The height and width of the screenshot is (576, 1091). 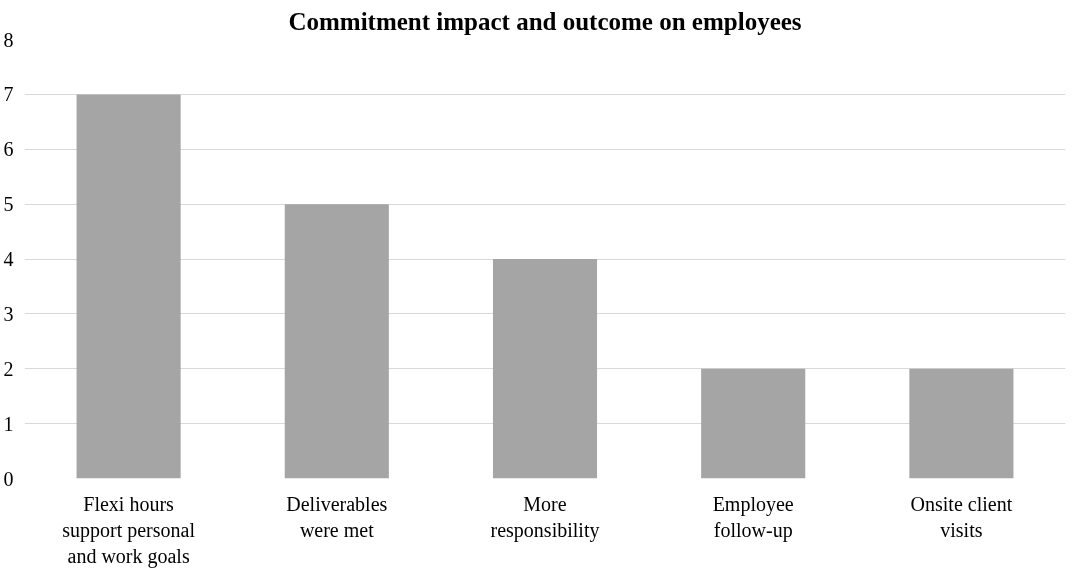 What do you see at coordinates (8, 368) in the screenshot?
I see `y-tick-label: 2` at bounding box center [8, 368].